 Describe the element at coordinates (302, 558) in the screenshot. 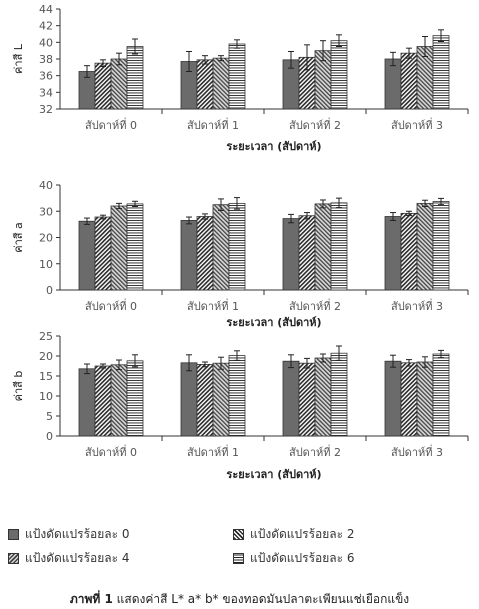

I see `legend-label-3: แป้งดัดแปรร้อยละ 6` at that location.